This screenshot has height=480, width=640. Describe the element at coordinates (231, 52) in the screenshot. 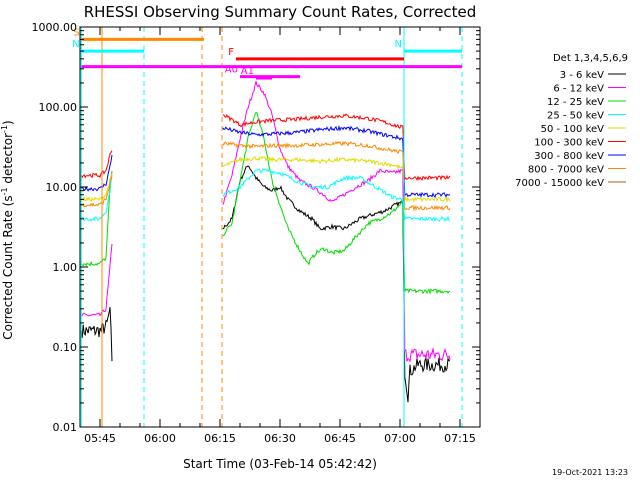

I see `annotation-label-3: F` at that location.